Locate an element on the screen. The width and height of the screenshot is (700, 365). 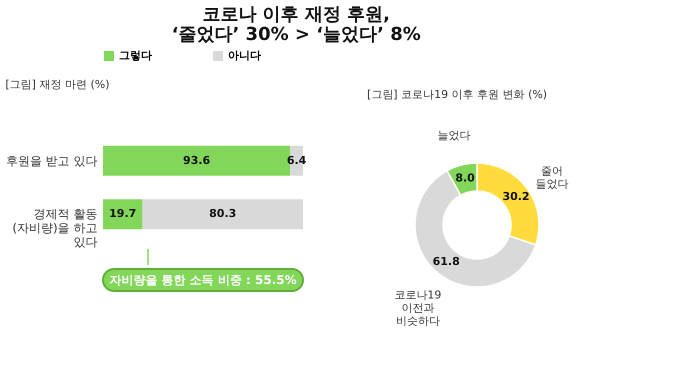
legend-label: 그렇다 is located at coordinates (135, 55).